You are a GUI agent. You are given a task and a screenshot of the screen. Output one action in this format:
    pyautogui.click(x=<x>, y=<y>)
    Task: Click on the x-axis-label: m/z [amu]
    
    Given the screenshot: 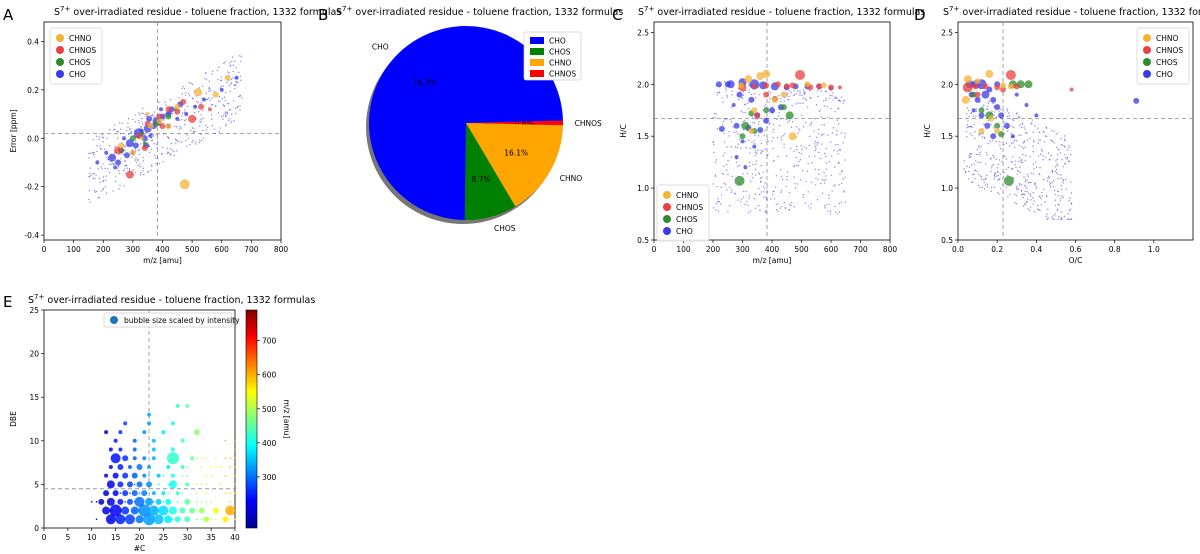 What is the action you would take?
    pyautogui.click(x=162, y=260)
    